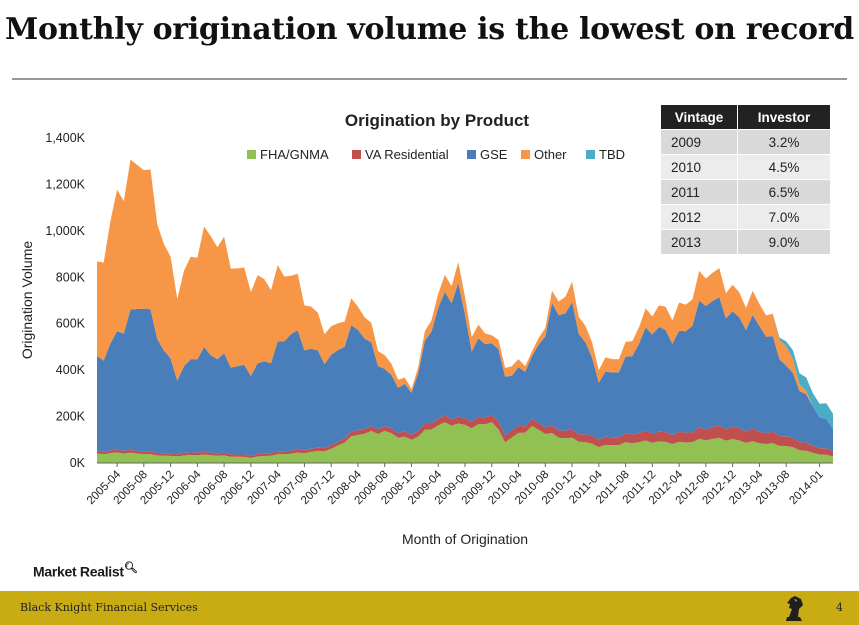 The width and height of the screenshot is (859, 625). I want to click on table-row: 2012 7.0%, so click(745, 217).